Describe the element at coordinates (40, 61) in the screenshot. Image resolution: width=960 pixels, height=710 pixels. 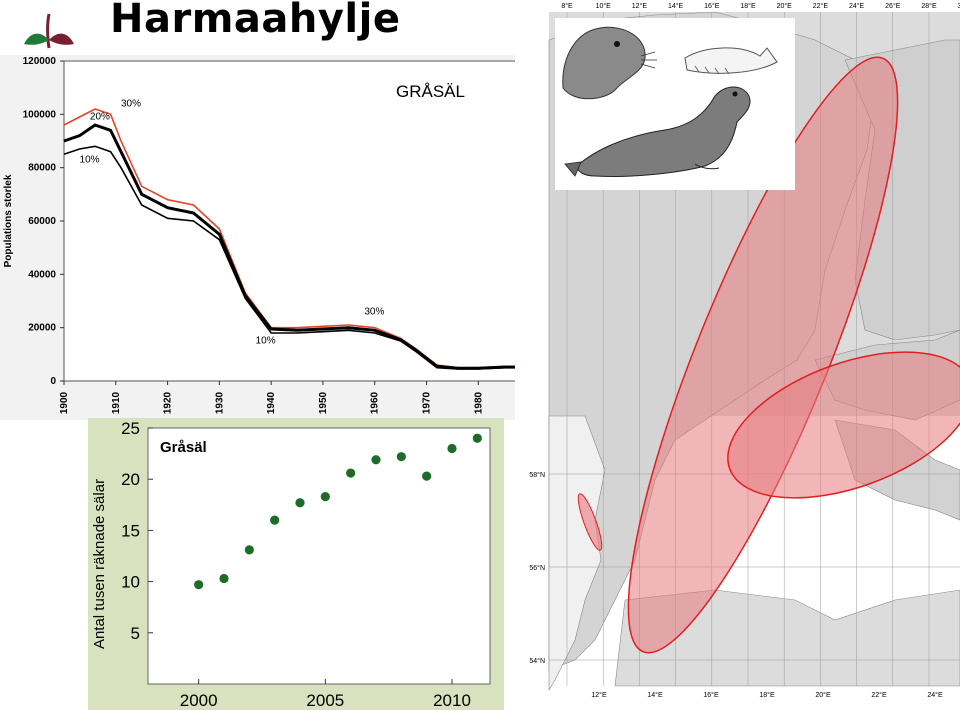
I see `y-tick-label: 120000` at that location.